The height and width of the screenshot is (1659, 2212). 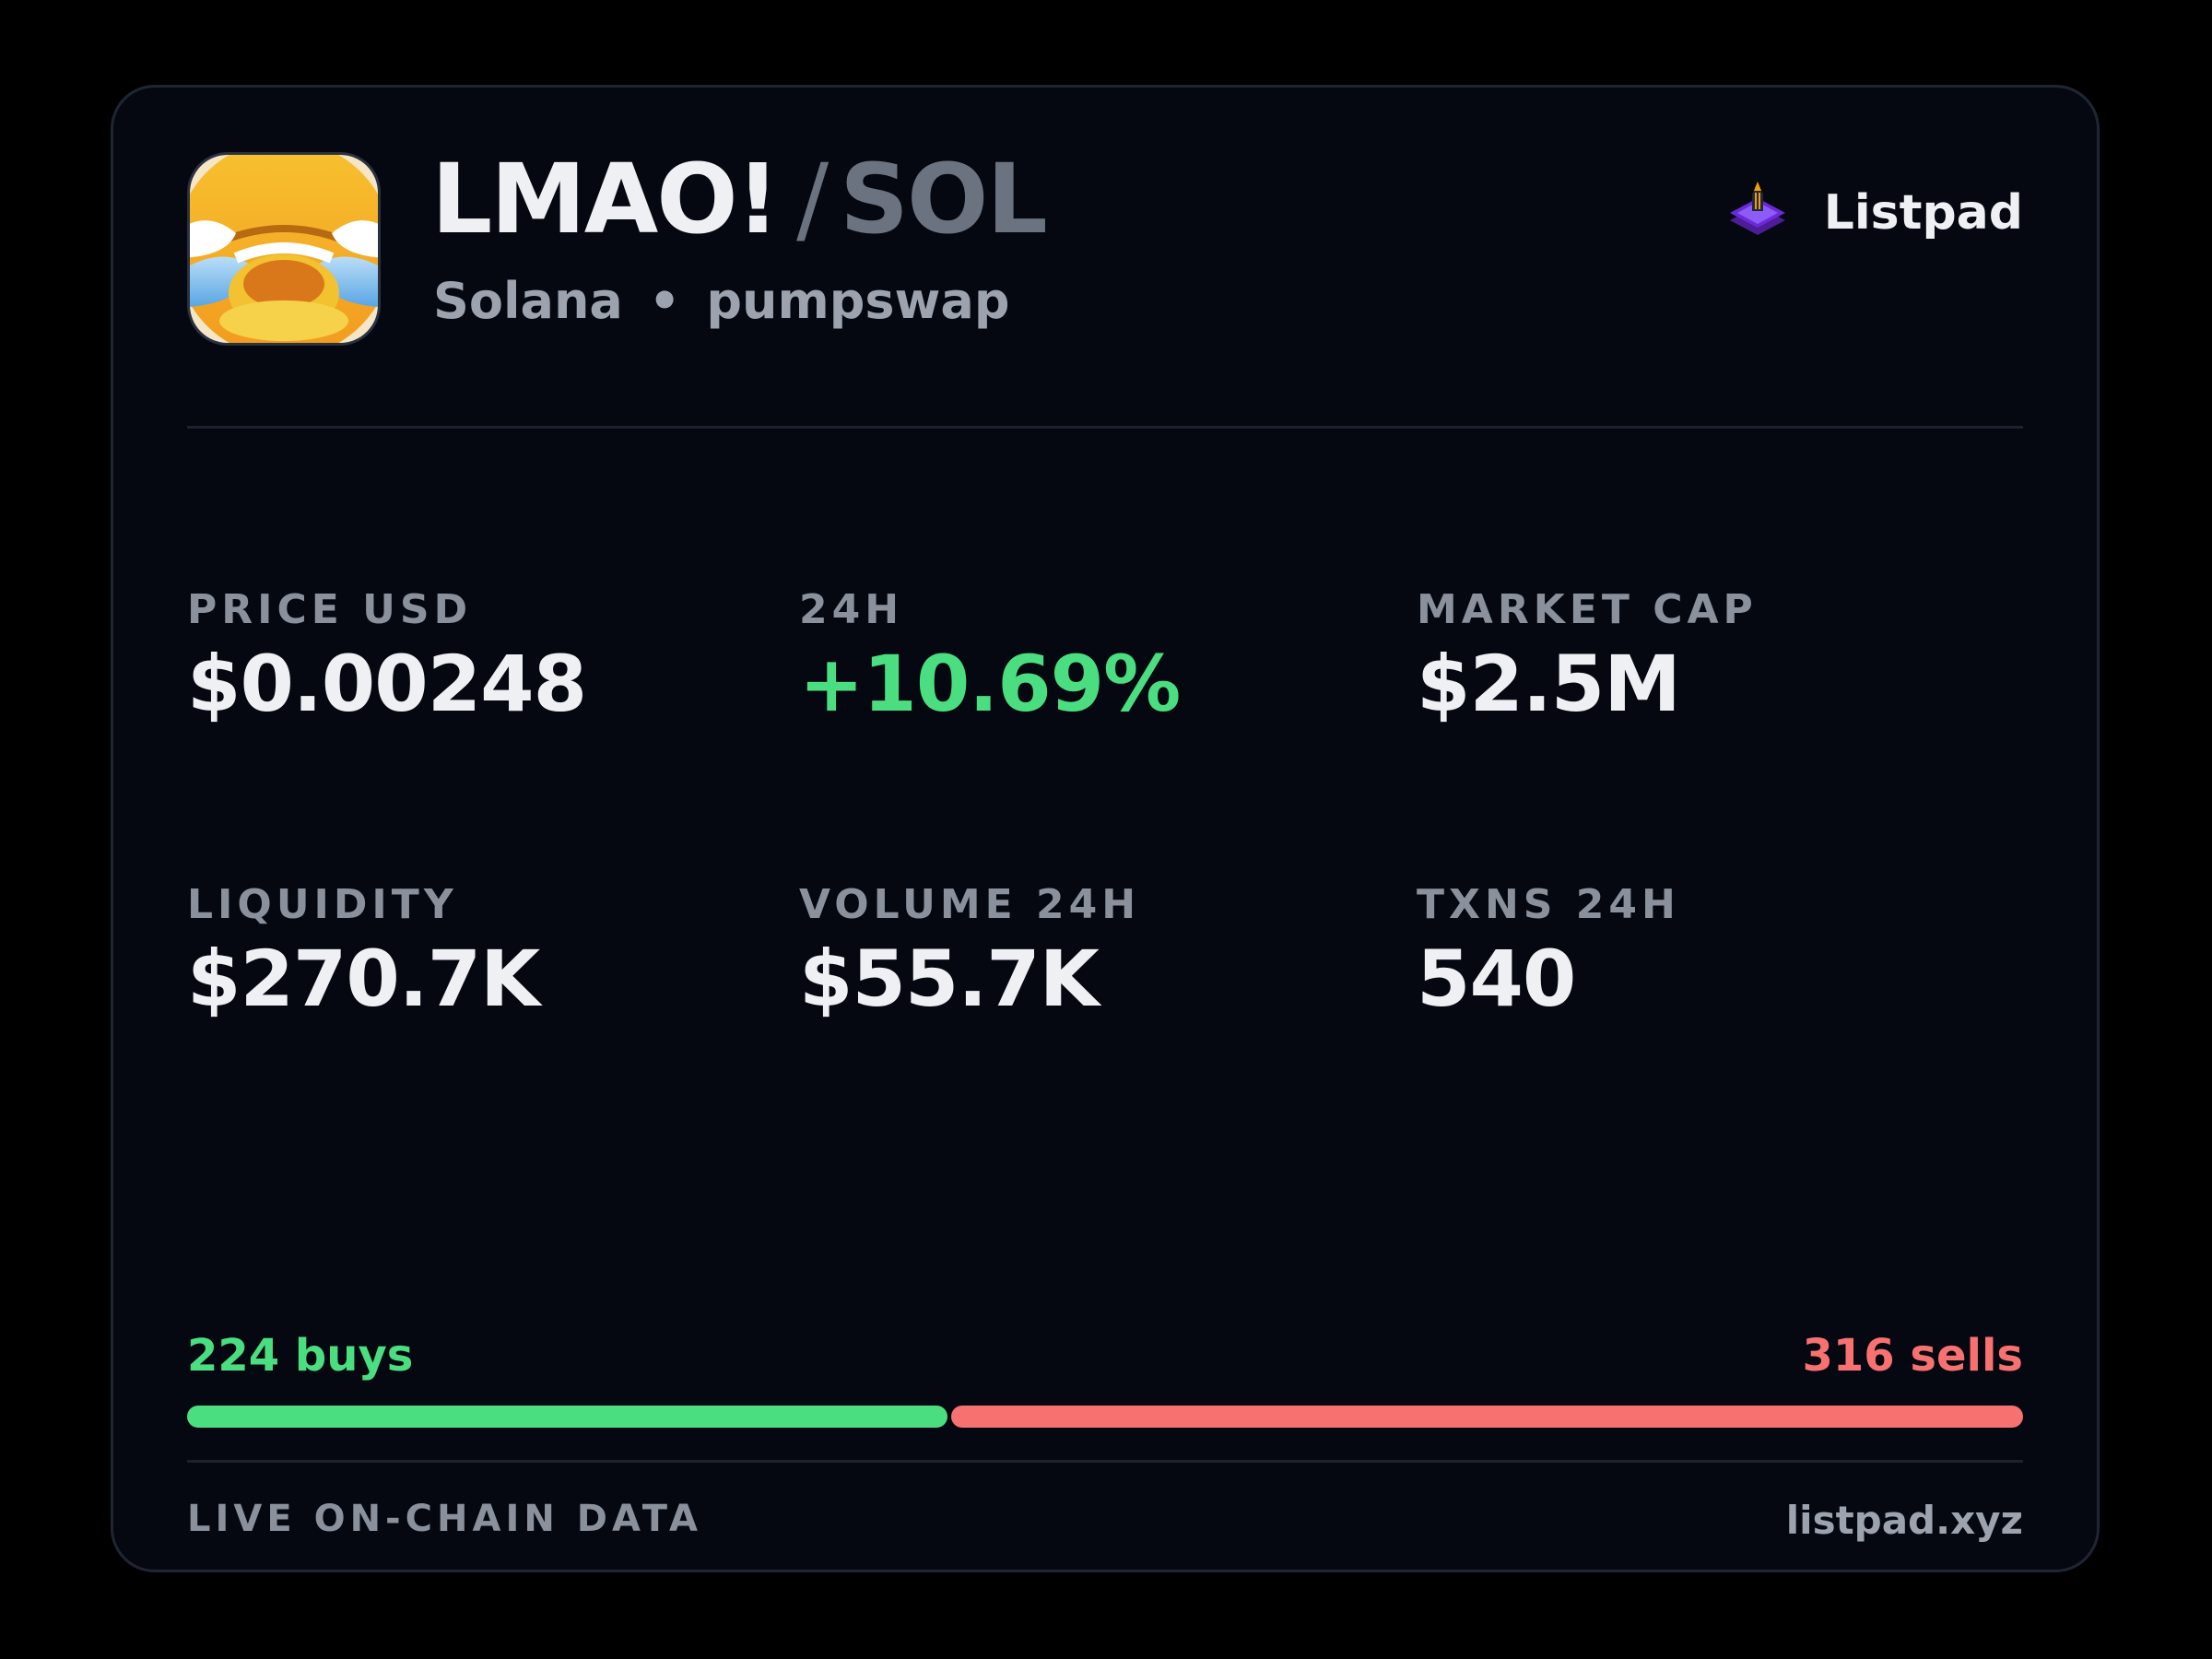 What do you see at coordinates (851, 609) in the screenshot?
I see `stat-label: 24H` at bounding box center [851, 609].